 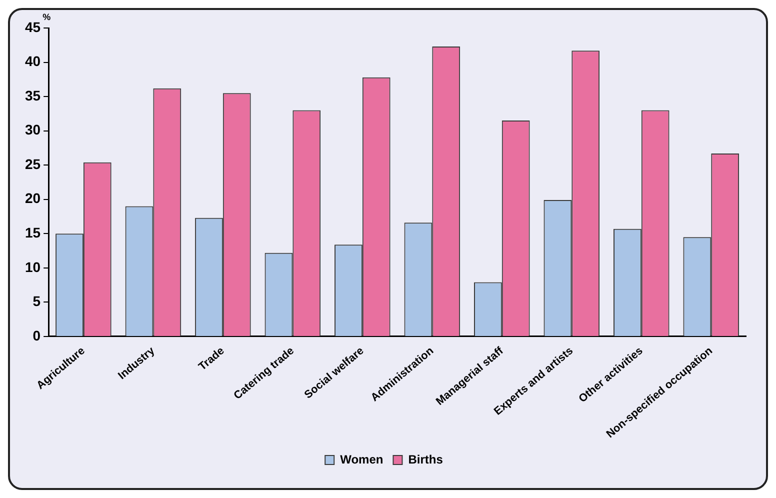 I want to click on y-axis-title: %, so click(x=46, y=17).